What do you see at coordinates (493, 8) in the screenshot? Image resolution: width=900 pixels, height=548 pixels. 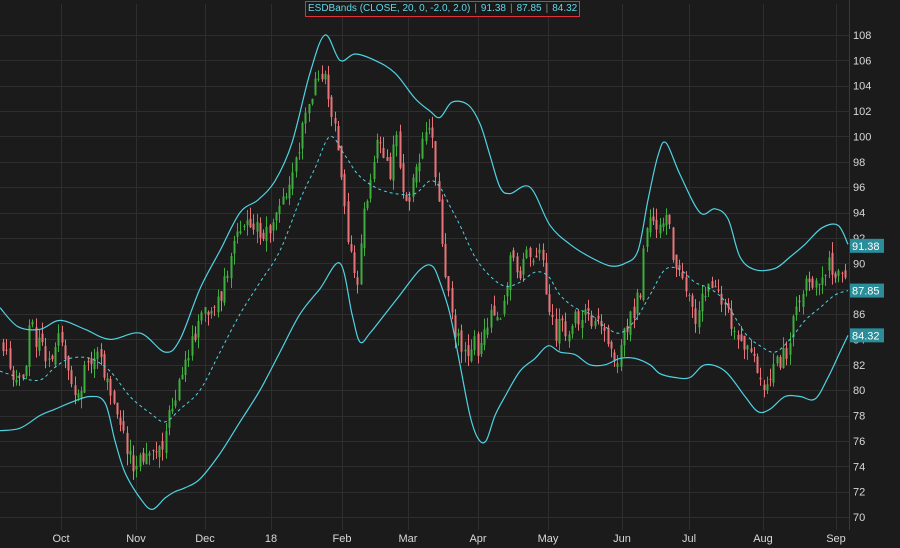 I see `upper-band-value: 91.38` at bounding box center [493, 8].